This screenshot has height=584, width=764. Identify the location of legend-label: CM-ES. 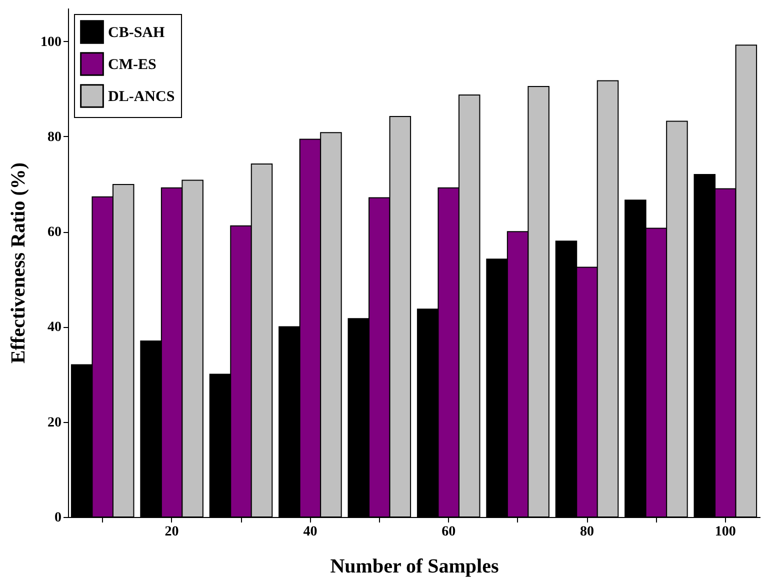
(132, 65).